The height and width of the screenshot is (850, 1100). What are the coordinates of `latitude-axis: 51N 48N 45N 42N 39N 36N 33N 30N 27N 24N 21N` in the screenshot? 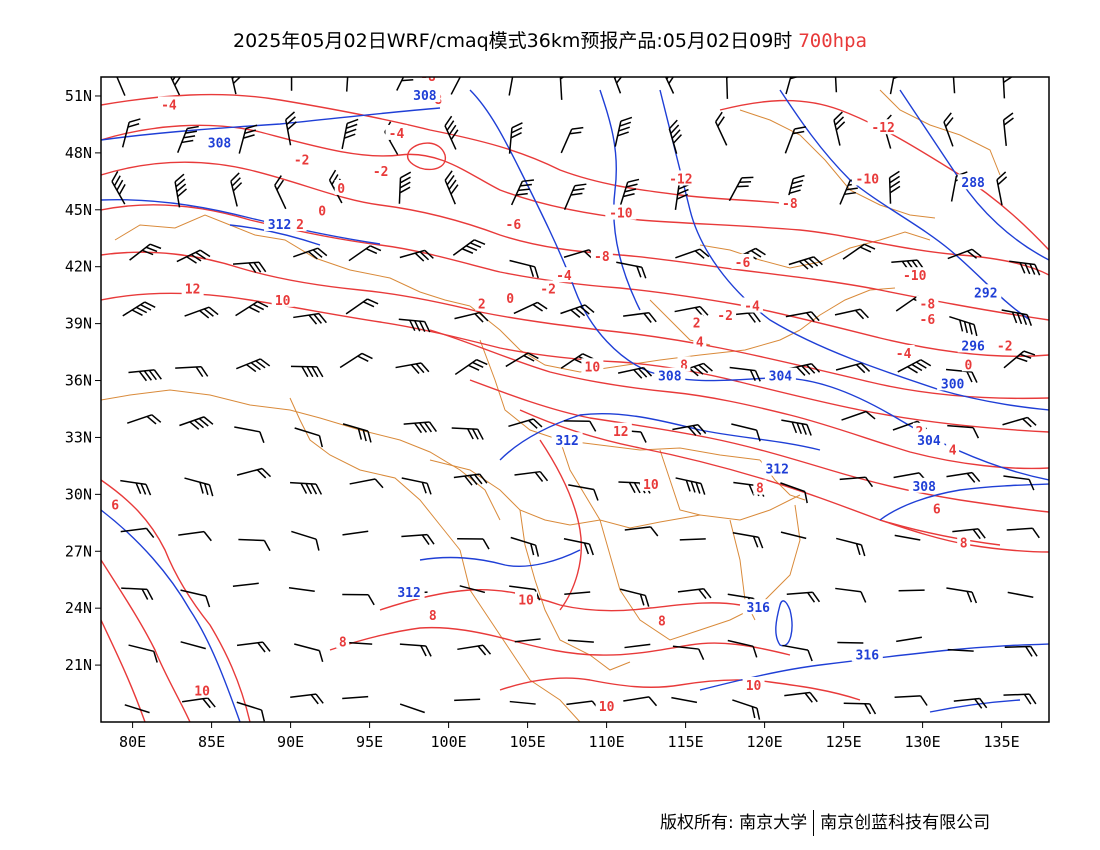 It's located at (83, 380).